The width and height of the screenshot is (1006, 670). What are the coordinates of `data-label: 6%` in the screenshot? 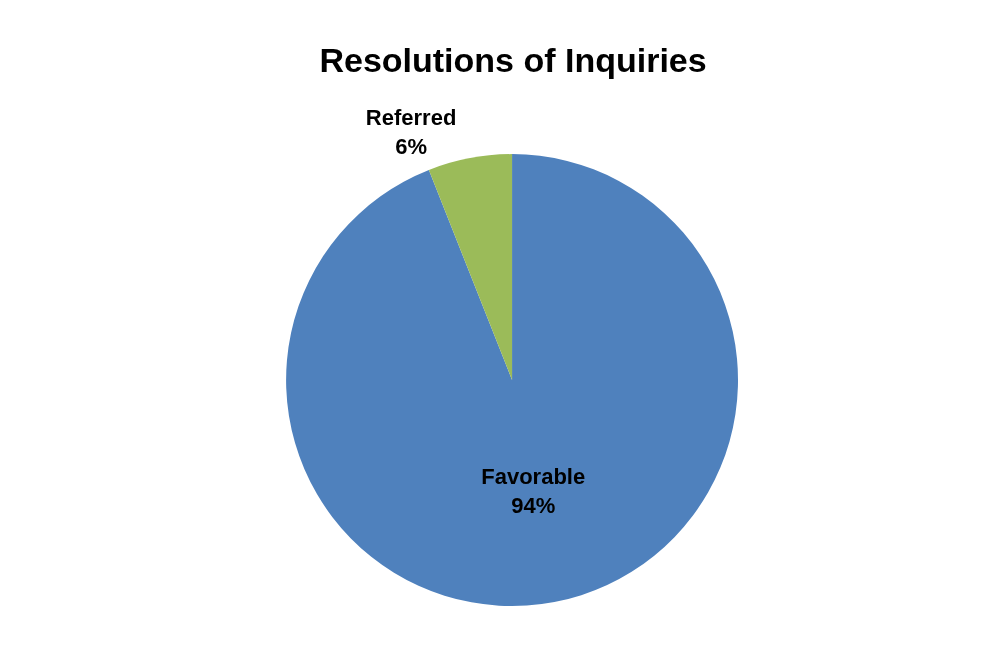 It's located at (411, 147).